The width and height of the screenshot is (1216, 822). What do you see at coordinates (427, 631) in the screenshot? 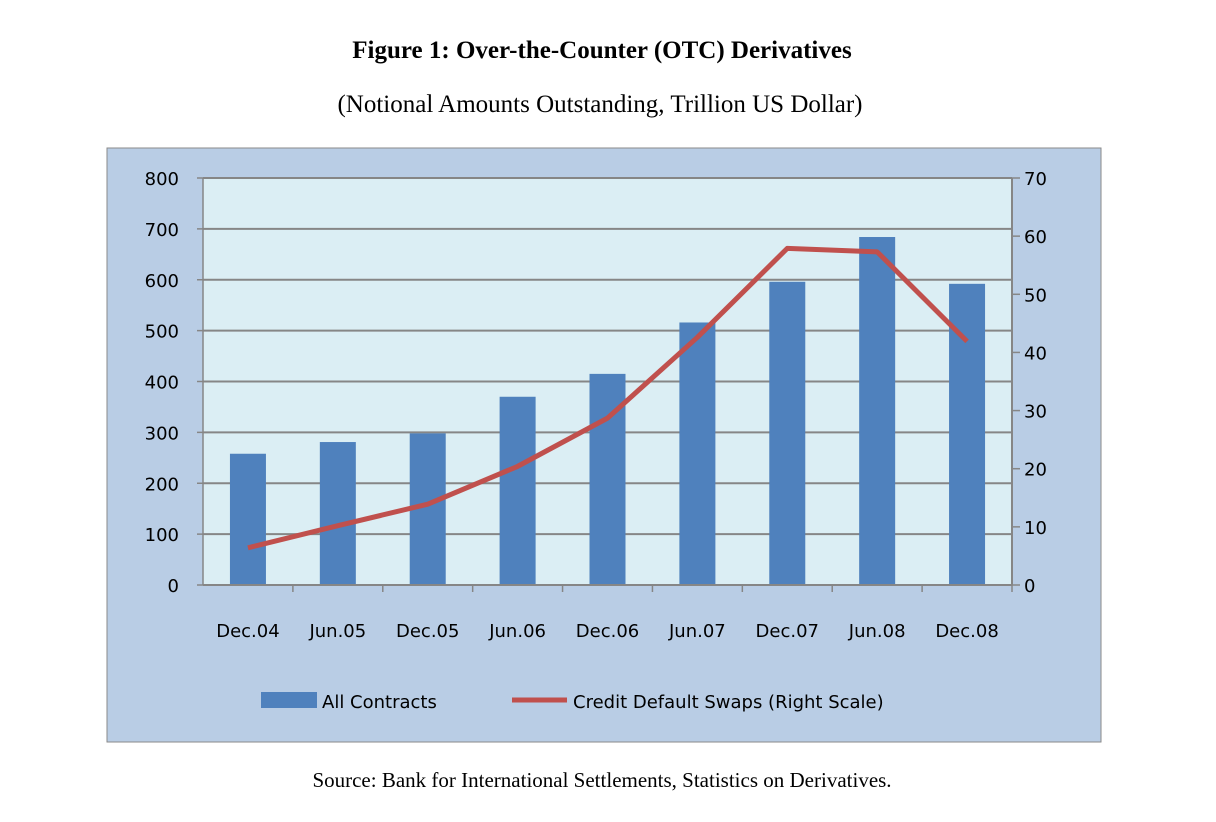
I see `x-axis-tick-label: Dec.05` at bounding box center [427, 631].